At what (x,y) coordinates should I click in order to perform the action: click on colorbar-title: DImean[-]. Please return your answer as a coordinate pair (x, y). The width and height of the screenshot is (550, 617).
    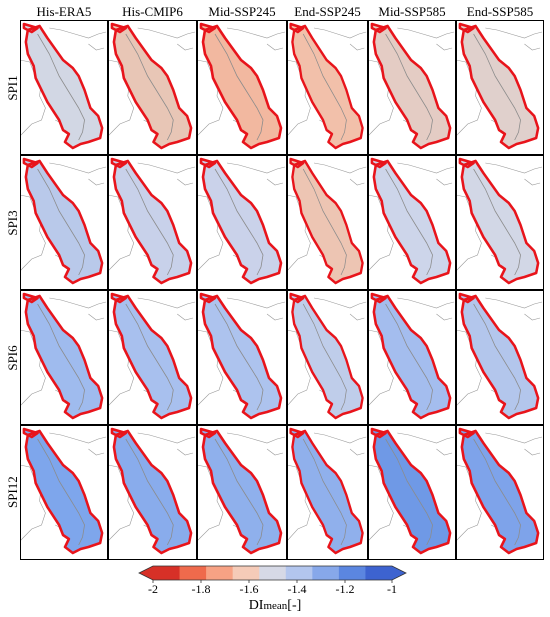
    Looking at the image, I should click on (275, 606).